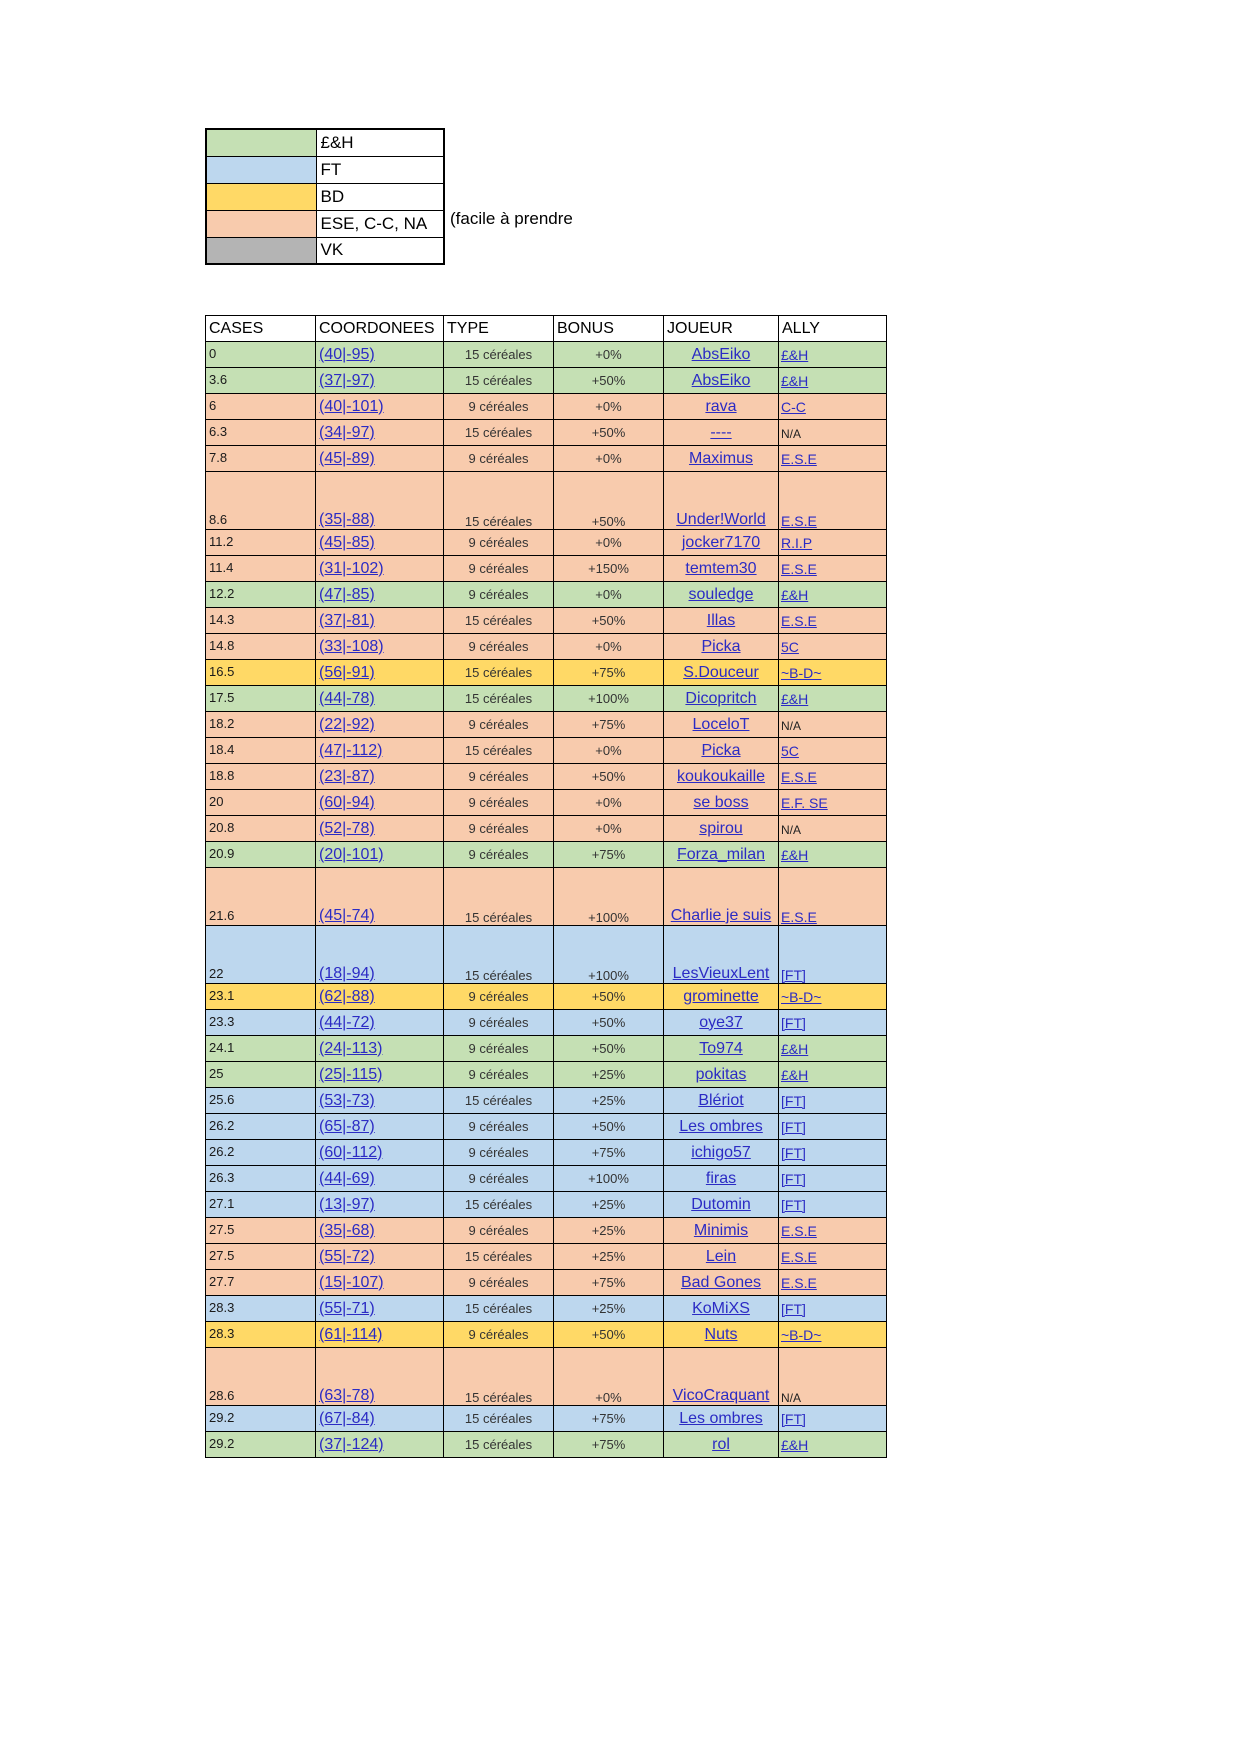  Describe the element at coordinates (721, 672) in the screenshot. I see `joueur-link: S.Douceur` at that location.